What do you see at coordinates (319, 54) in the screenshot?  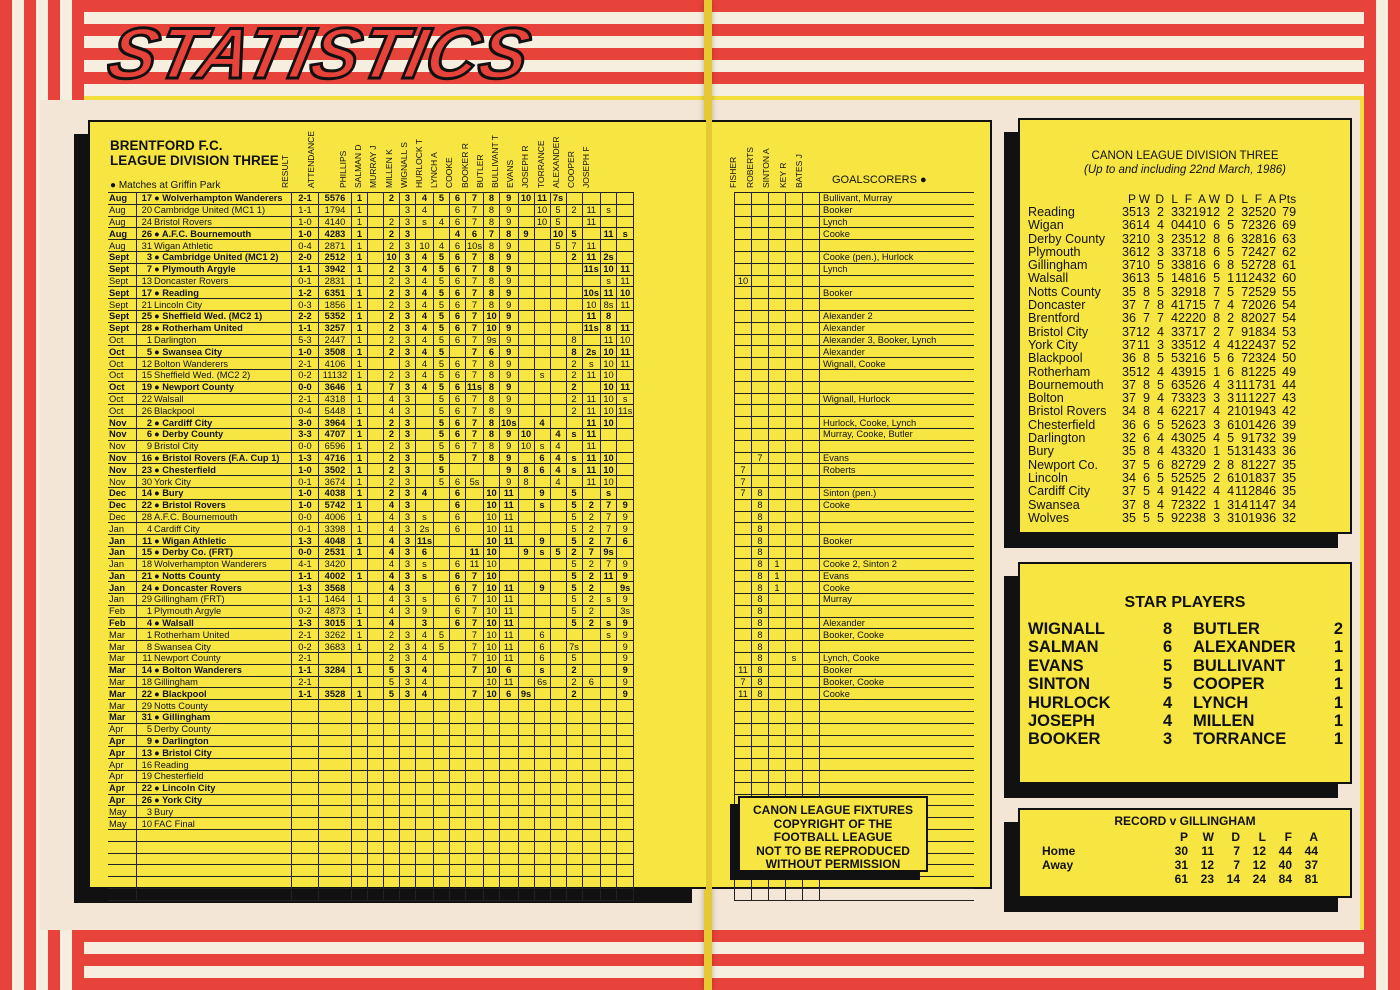 I see `page-title: STATISTICS` at bounding box center [319, 54].